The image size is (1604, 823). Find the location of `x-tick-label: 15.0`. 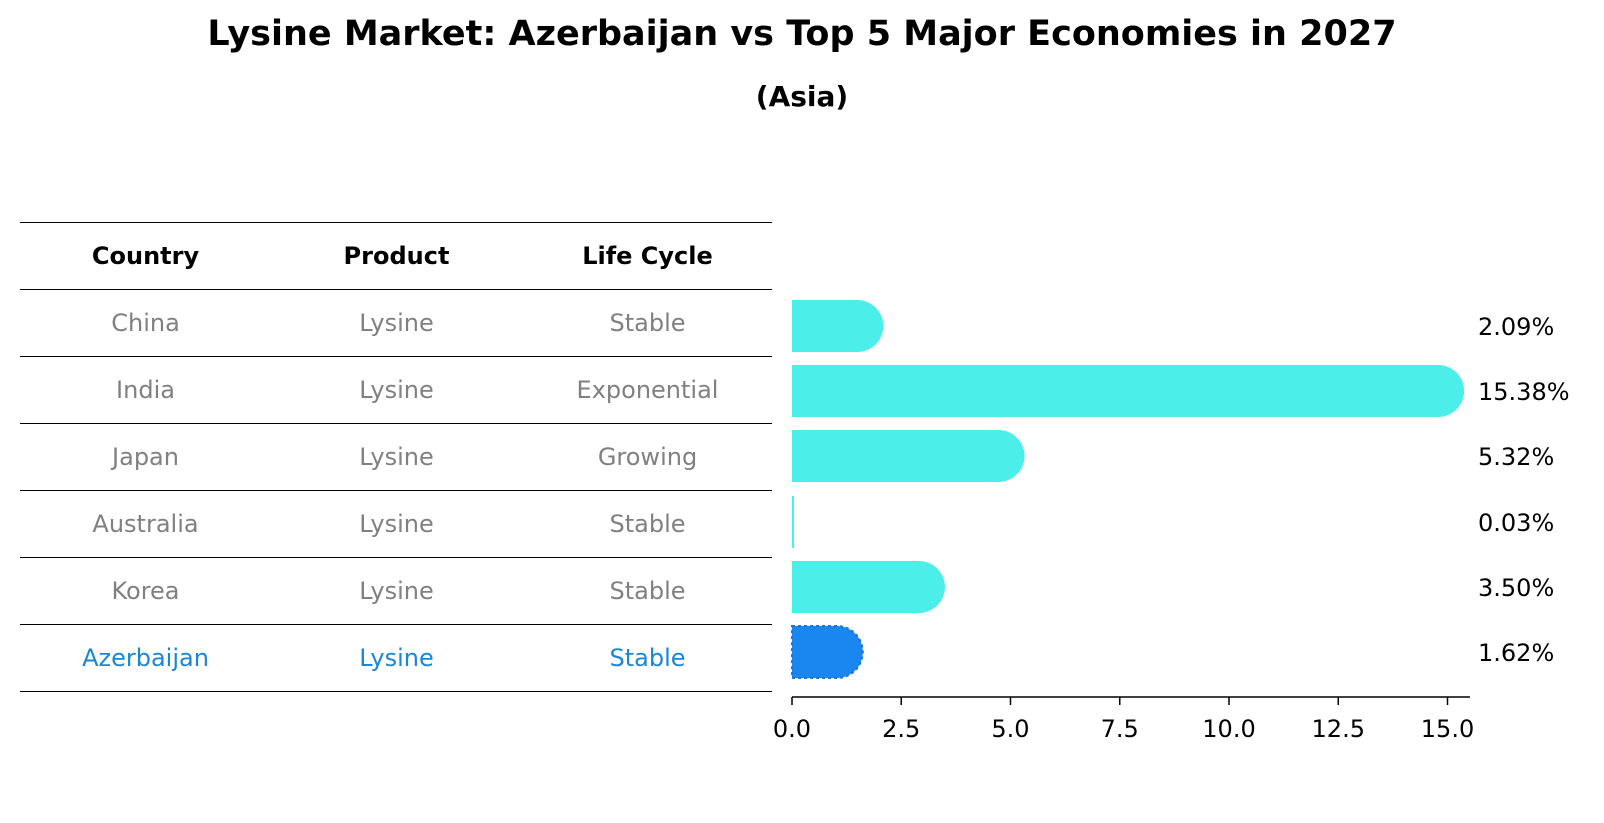

x-tick-label: 15.0 is located at coordinates (1447, 729).